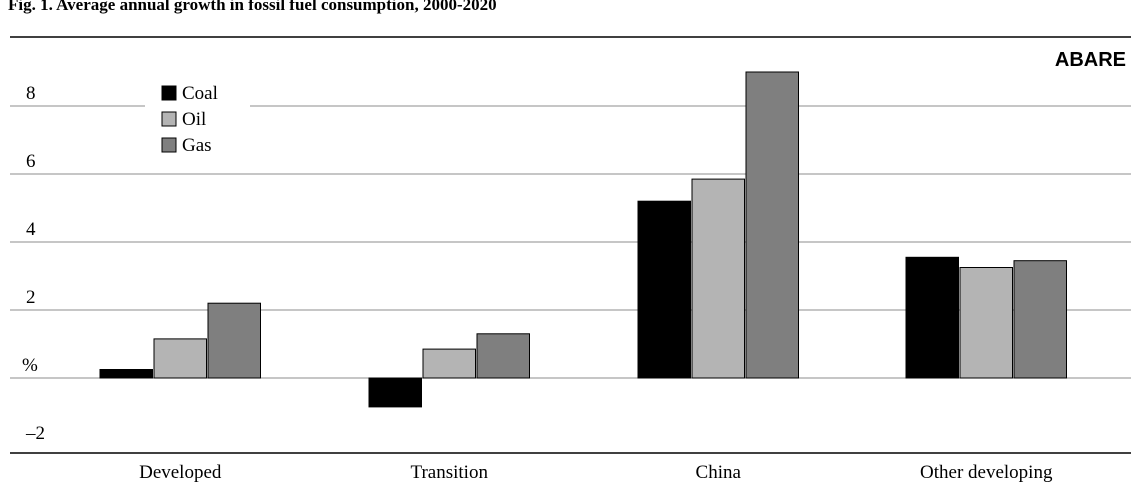  I want to click on bar-gas-other-developing, so click(1040, 319).